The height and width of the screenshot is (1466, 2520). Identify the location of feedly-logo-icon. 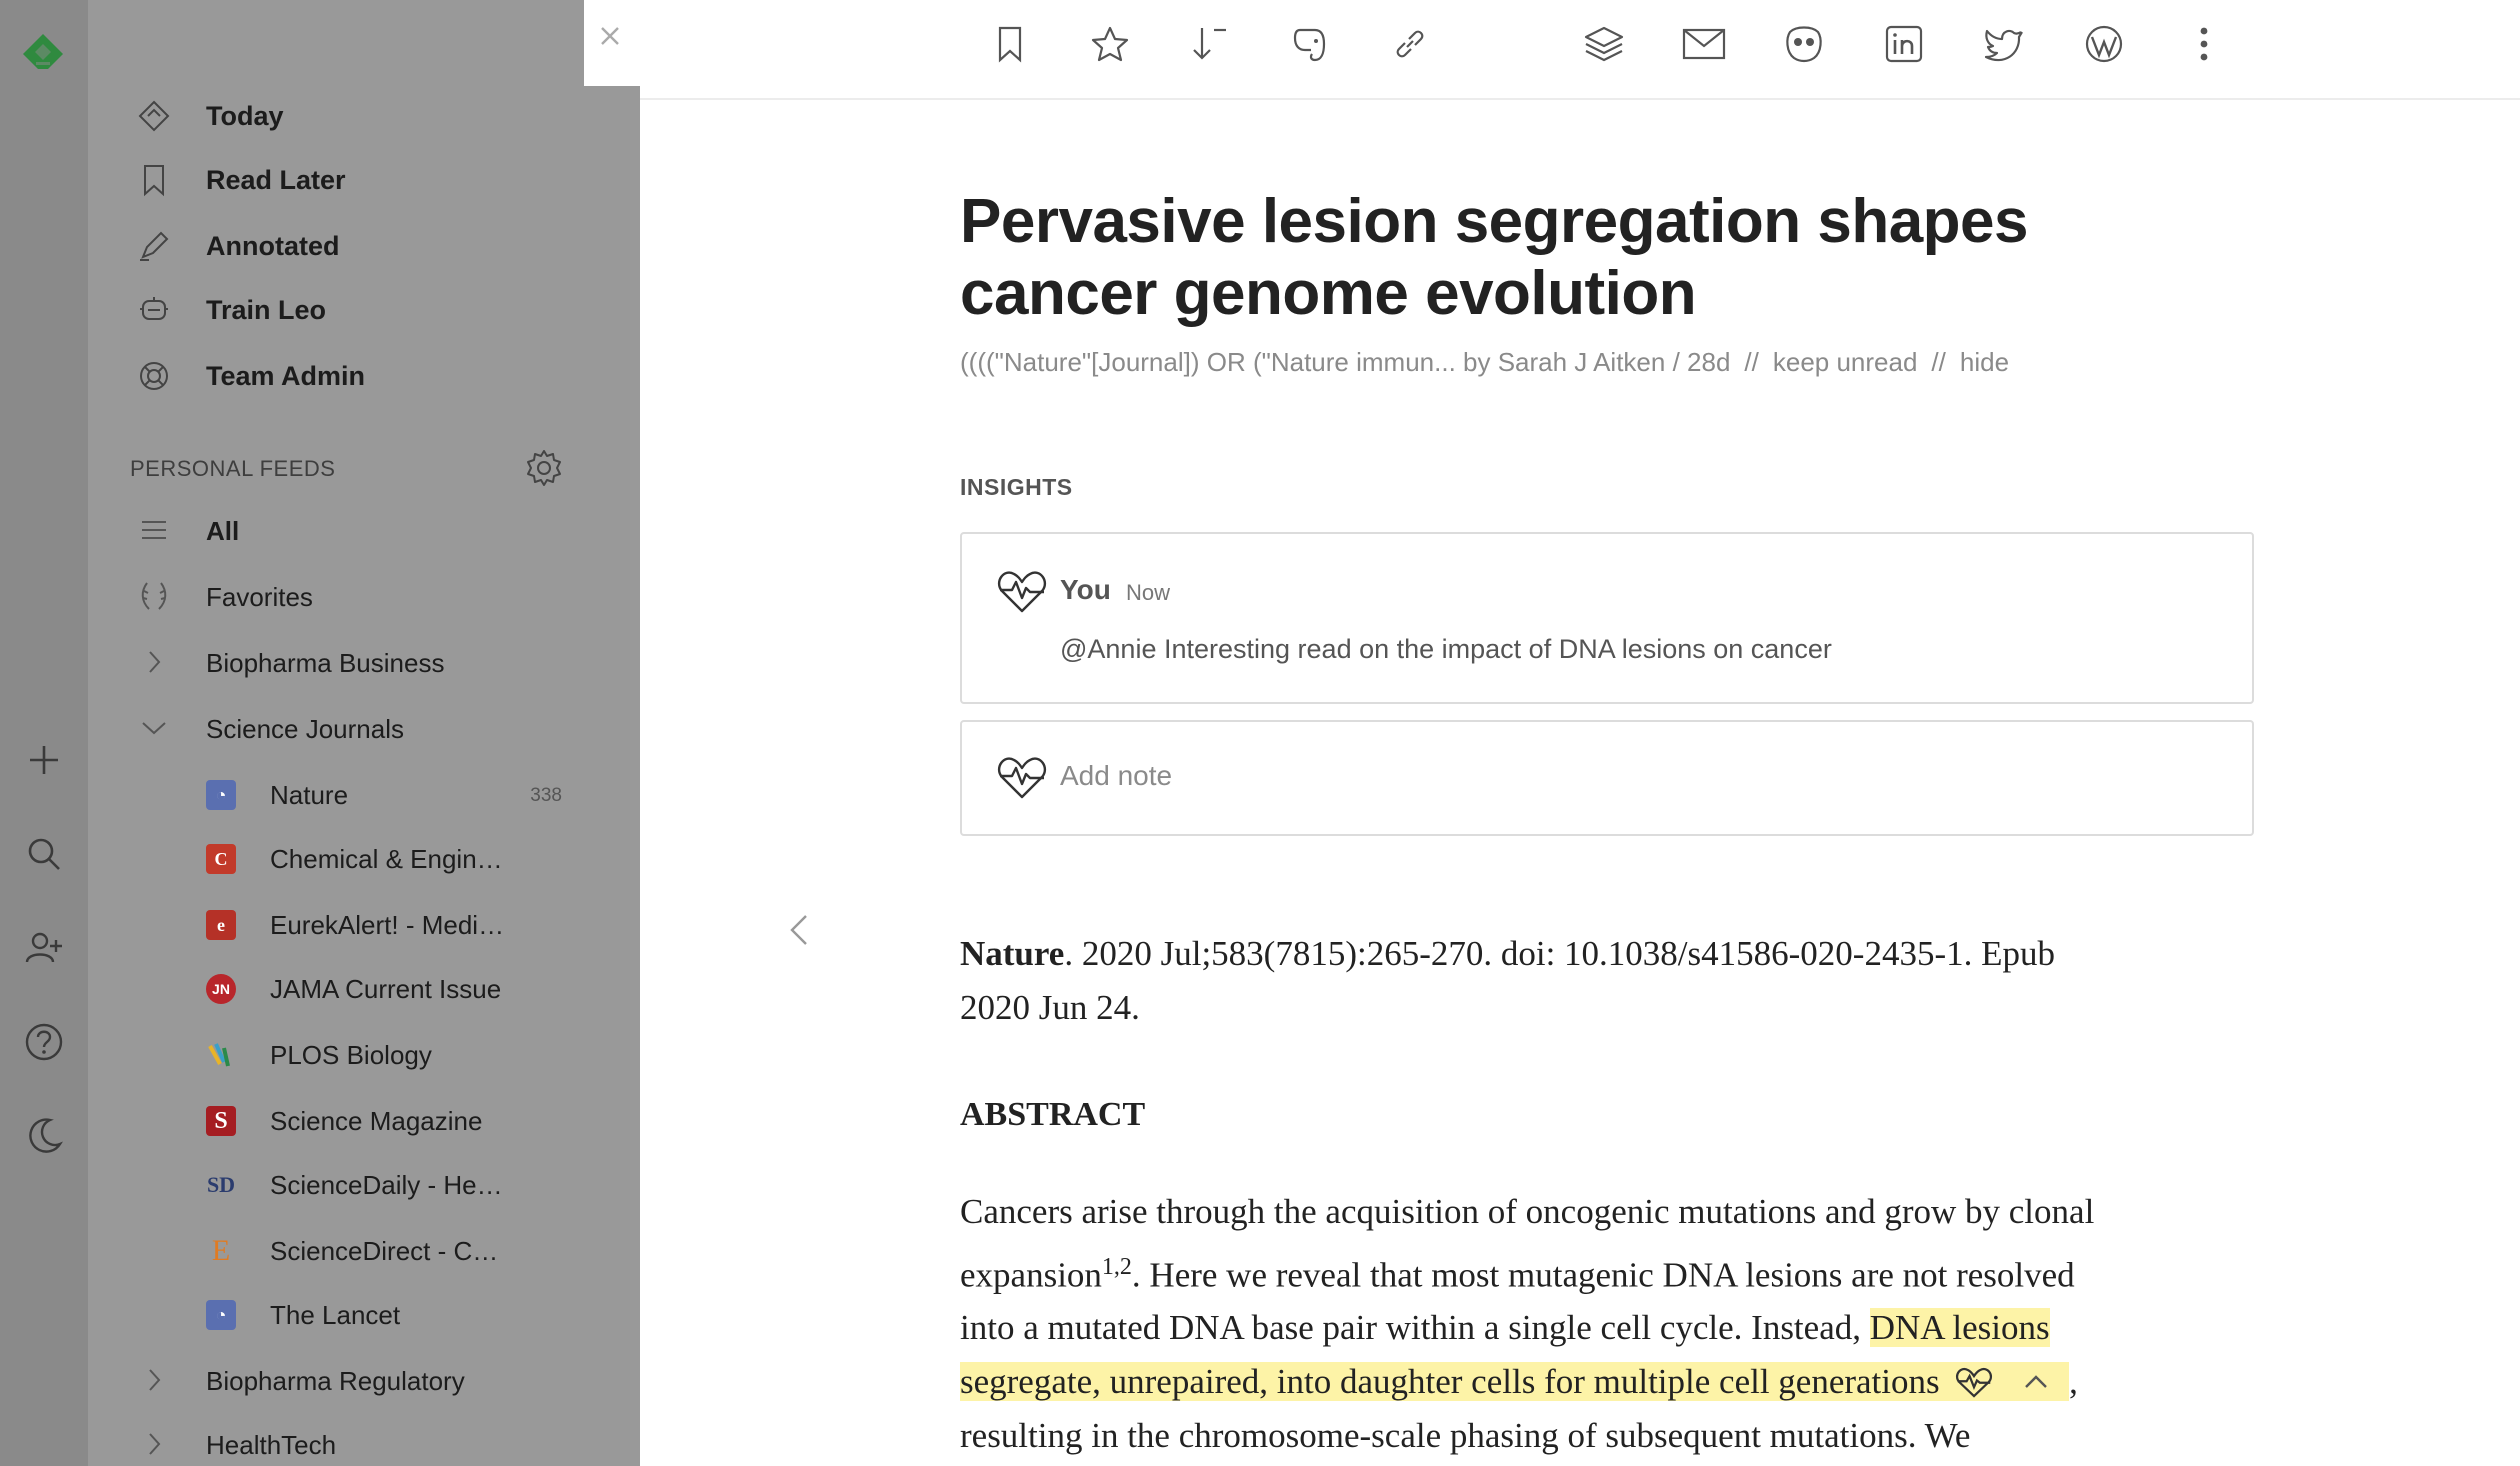
(43, 55).